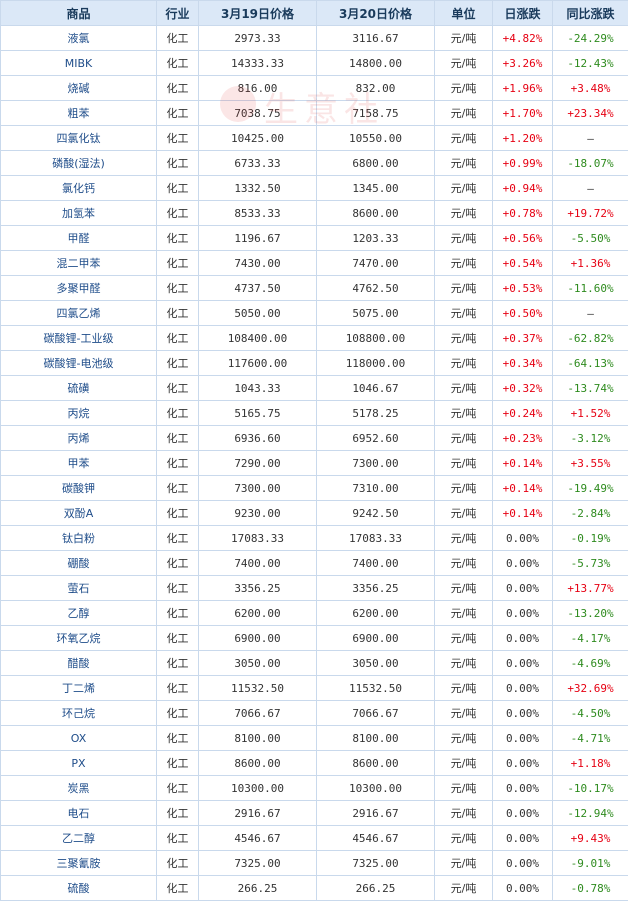 The width and height of the screenshot is (628, 901). Describe the element at coordinates (590, 38) in the screenshot. I see `yoy-change-cell: -24.29%` at that location.